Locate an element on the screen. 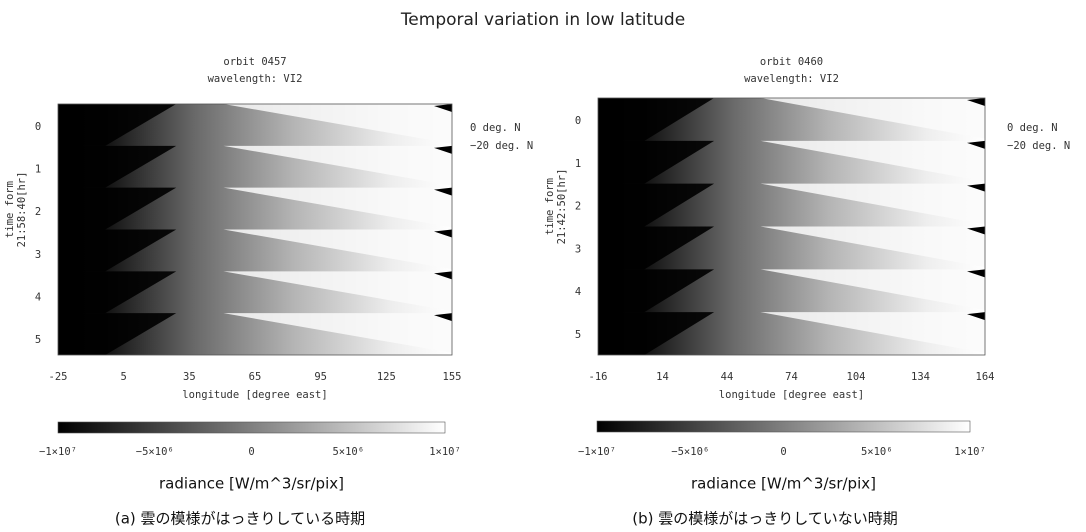 The width and height of the screenshot is (1086, 532). x-tick-label: 134 is located at coordinates (920, 377).